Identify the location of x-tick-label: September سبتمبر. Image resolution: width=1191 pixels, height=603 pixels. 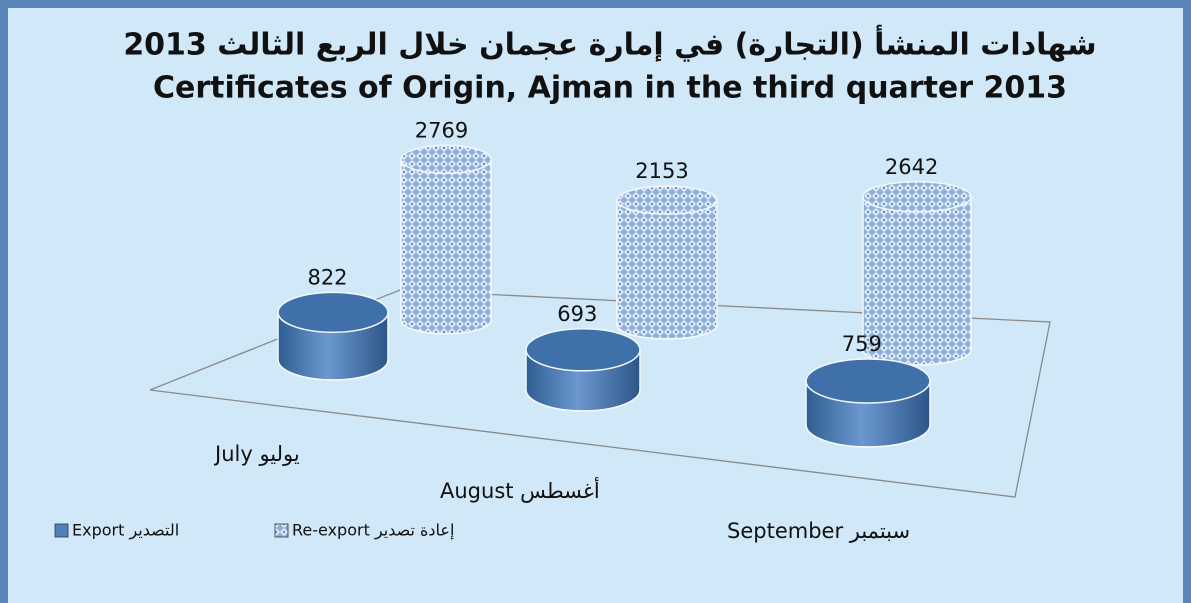
(818, 531).